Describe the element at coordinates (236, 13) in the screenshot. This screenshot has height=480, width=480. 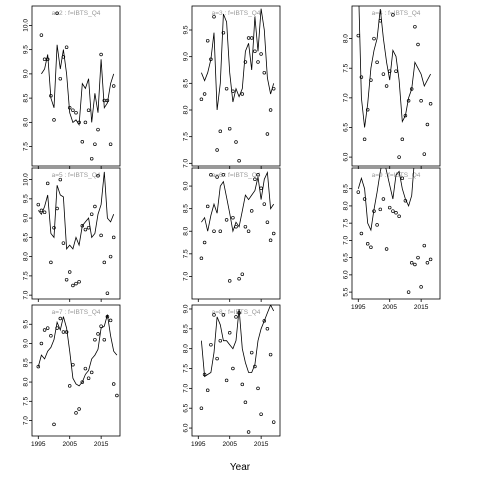
I see `panel-title: a=3 : f=IBTS_Q4` at that location.